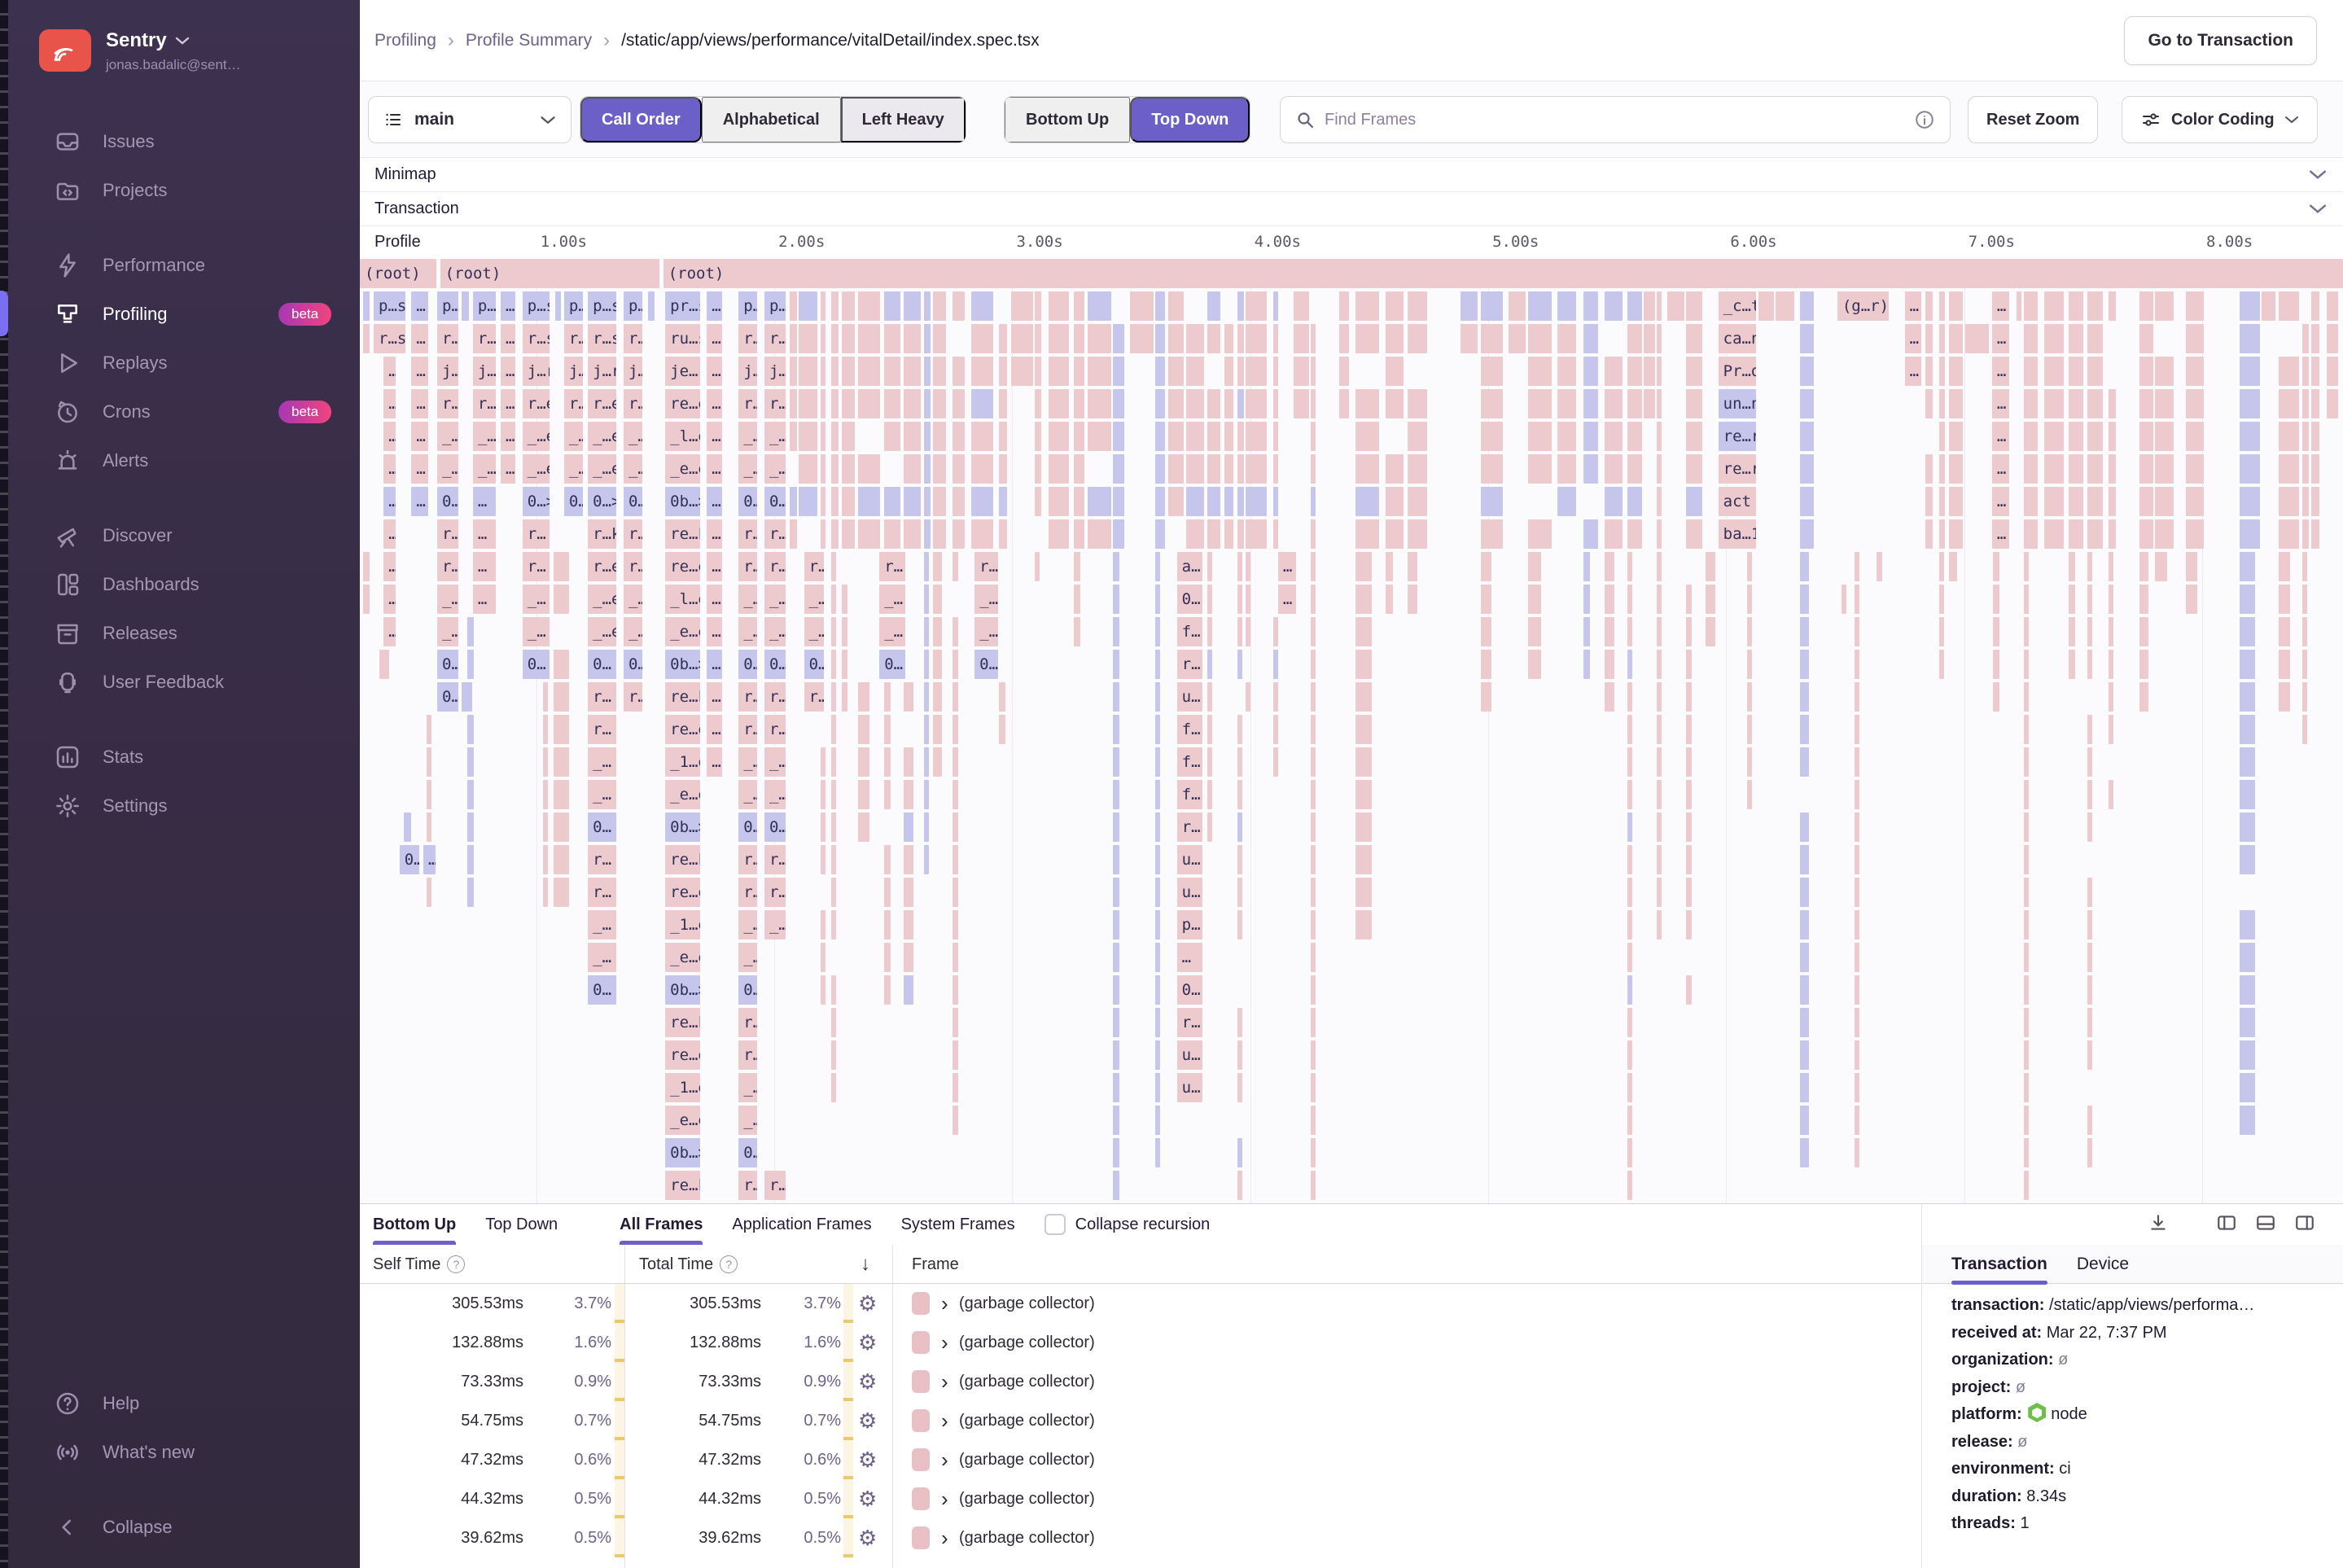 The image size is (2343, 1568). I want to click on flame-frame: re…k, so click(683, 1186).